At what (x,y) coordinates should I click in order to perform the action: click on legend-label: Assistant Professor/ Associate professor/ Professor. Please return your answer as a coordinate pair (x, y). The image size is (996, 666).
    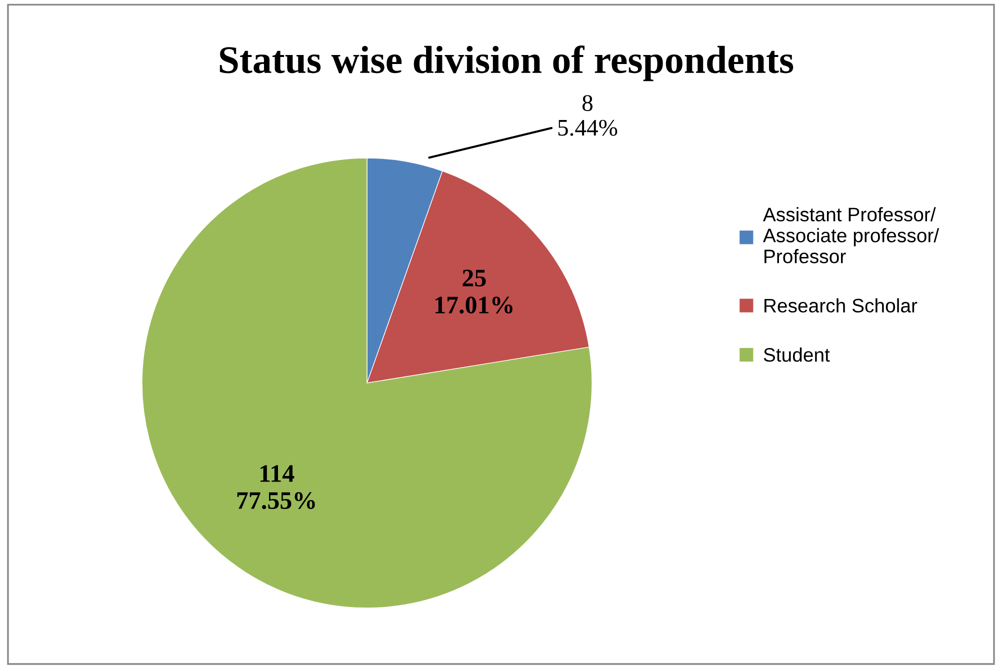
    Looking at the image, I should click on (851, 235).